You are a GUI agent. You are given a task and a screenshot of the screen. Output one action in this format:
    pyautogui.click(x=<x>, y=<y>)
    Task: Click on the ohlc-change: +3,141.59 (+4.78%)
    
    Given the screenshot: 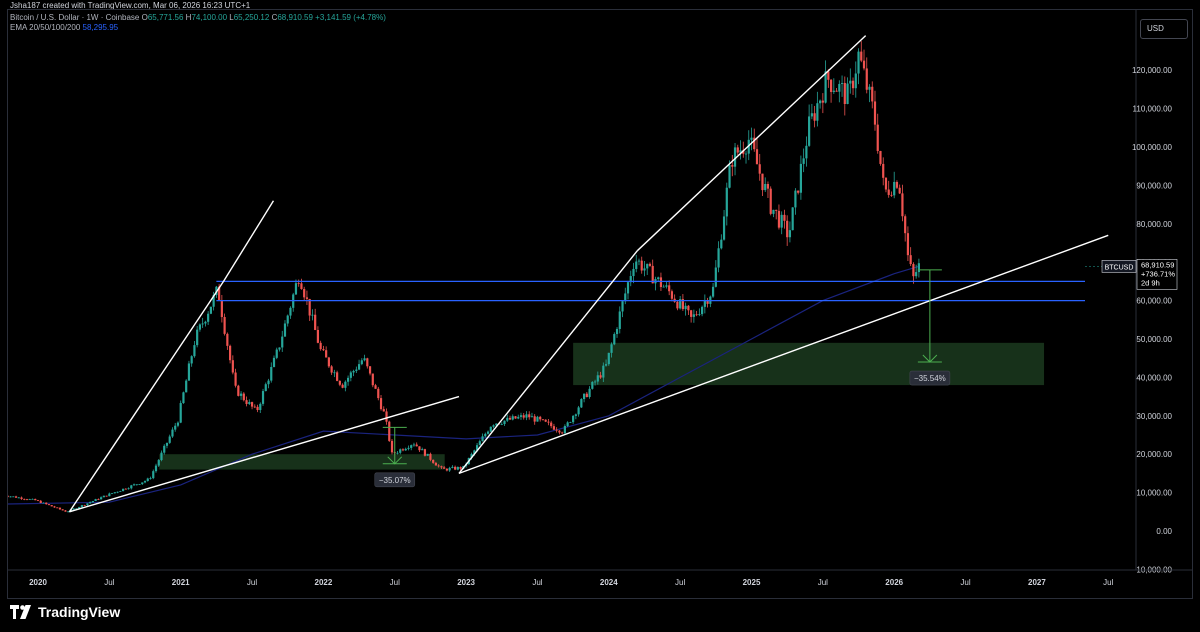 What is the action you would take?
    pyautogui.click(x=350, y=17)
    